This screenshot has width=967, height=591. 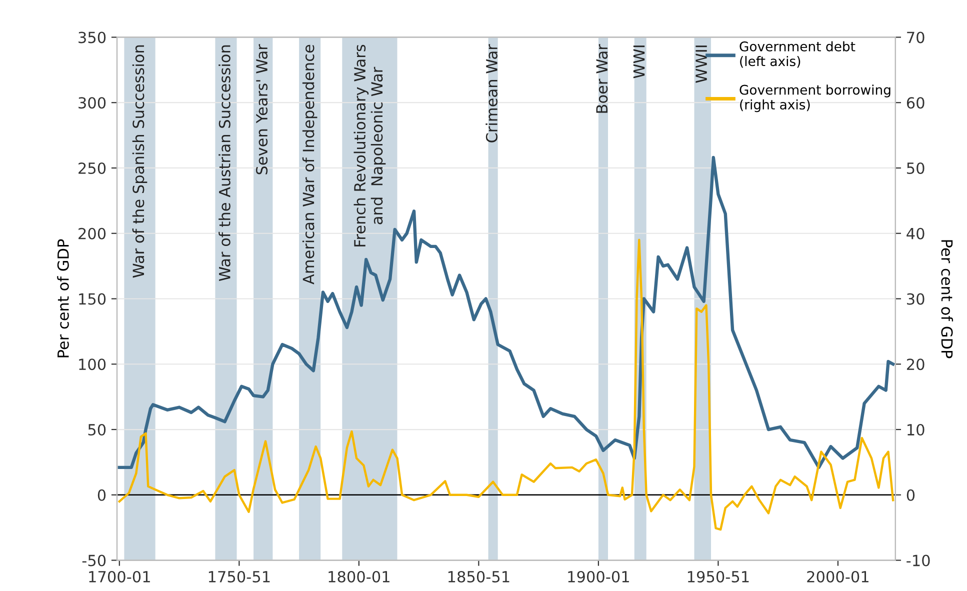 I want to click on y-tick-label: 300, so click(x=92, y=103).